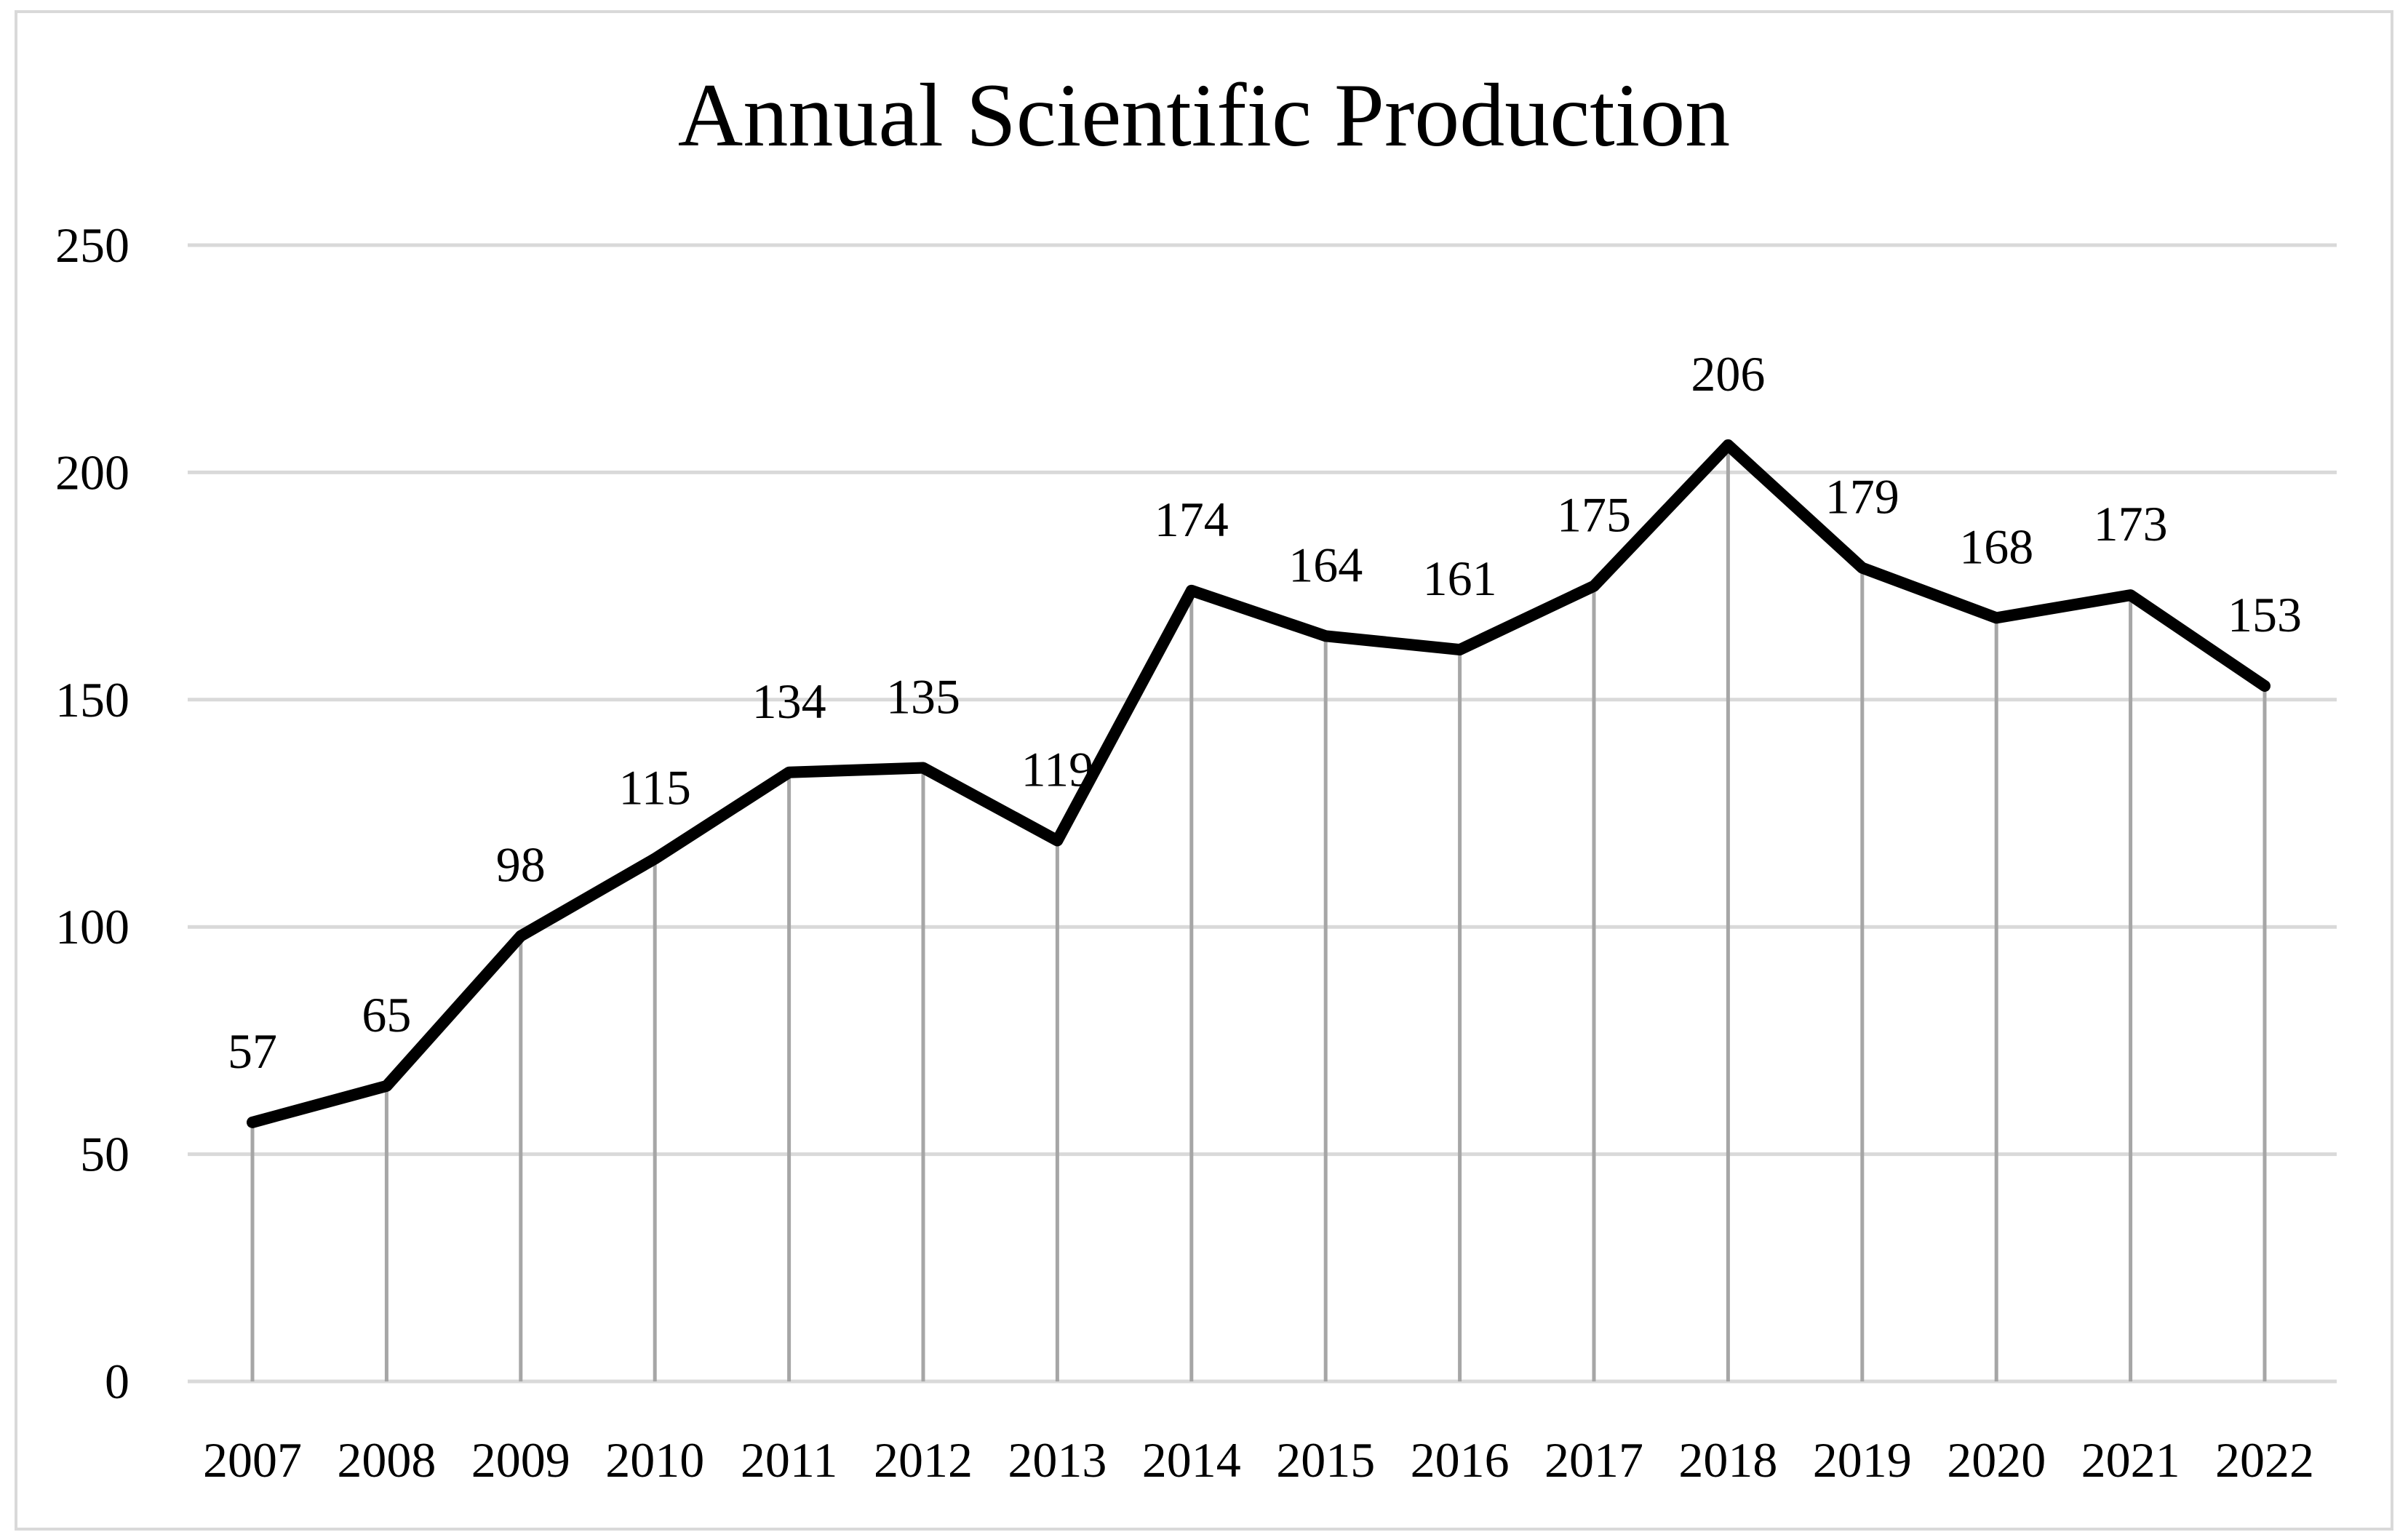  What do you see at coordinates (654, 787) in the screenshot?
I see `data-label: 115` at bounding box center [654, 787].